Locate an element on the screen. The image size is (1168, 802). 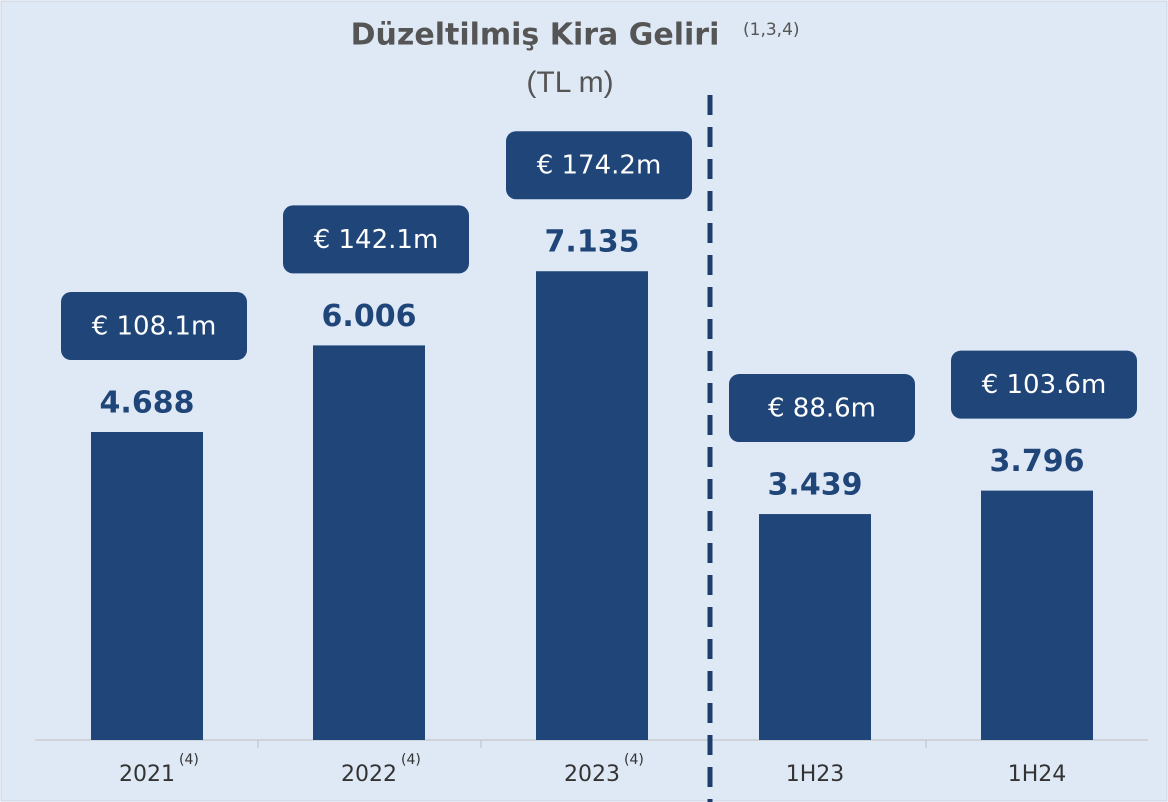
annotation: € 174.2m is located at coordinates (599, 166).